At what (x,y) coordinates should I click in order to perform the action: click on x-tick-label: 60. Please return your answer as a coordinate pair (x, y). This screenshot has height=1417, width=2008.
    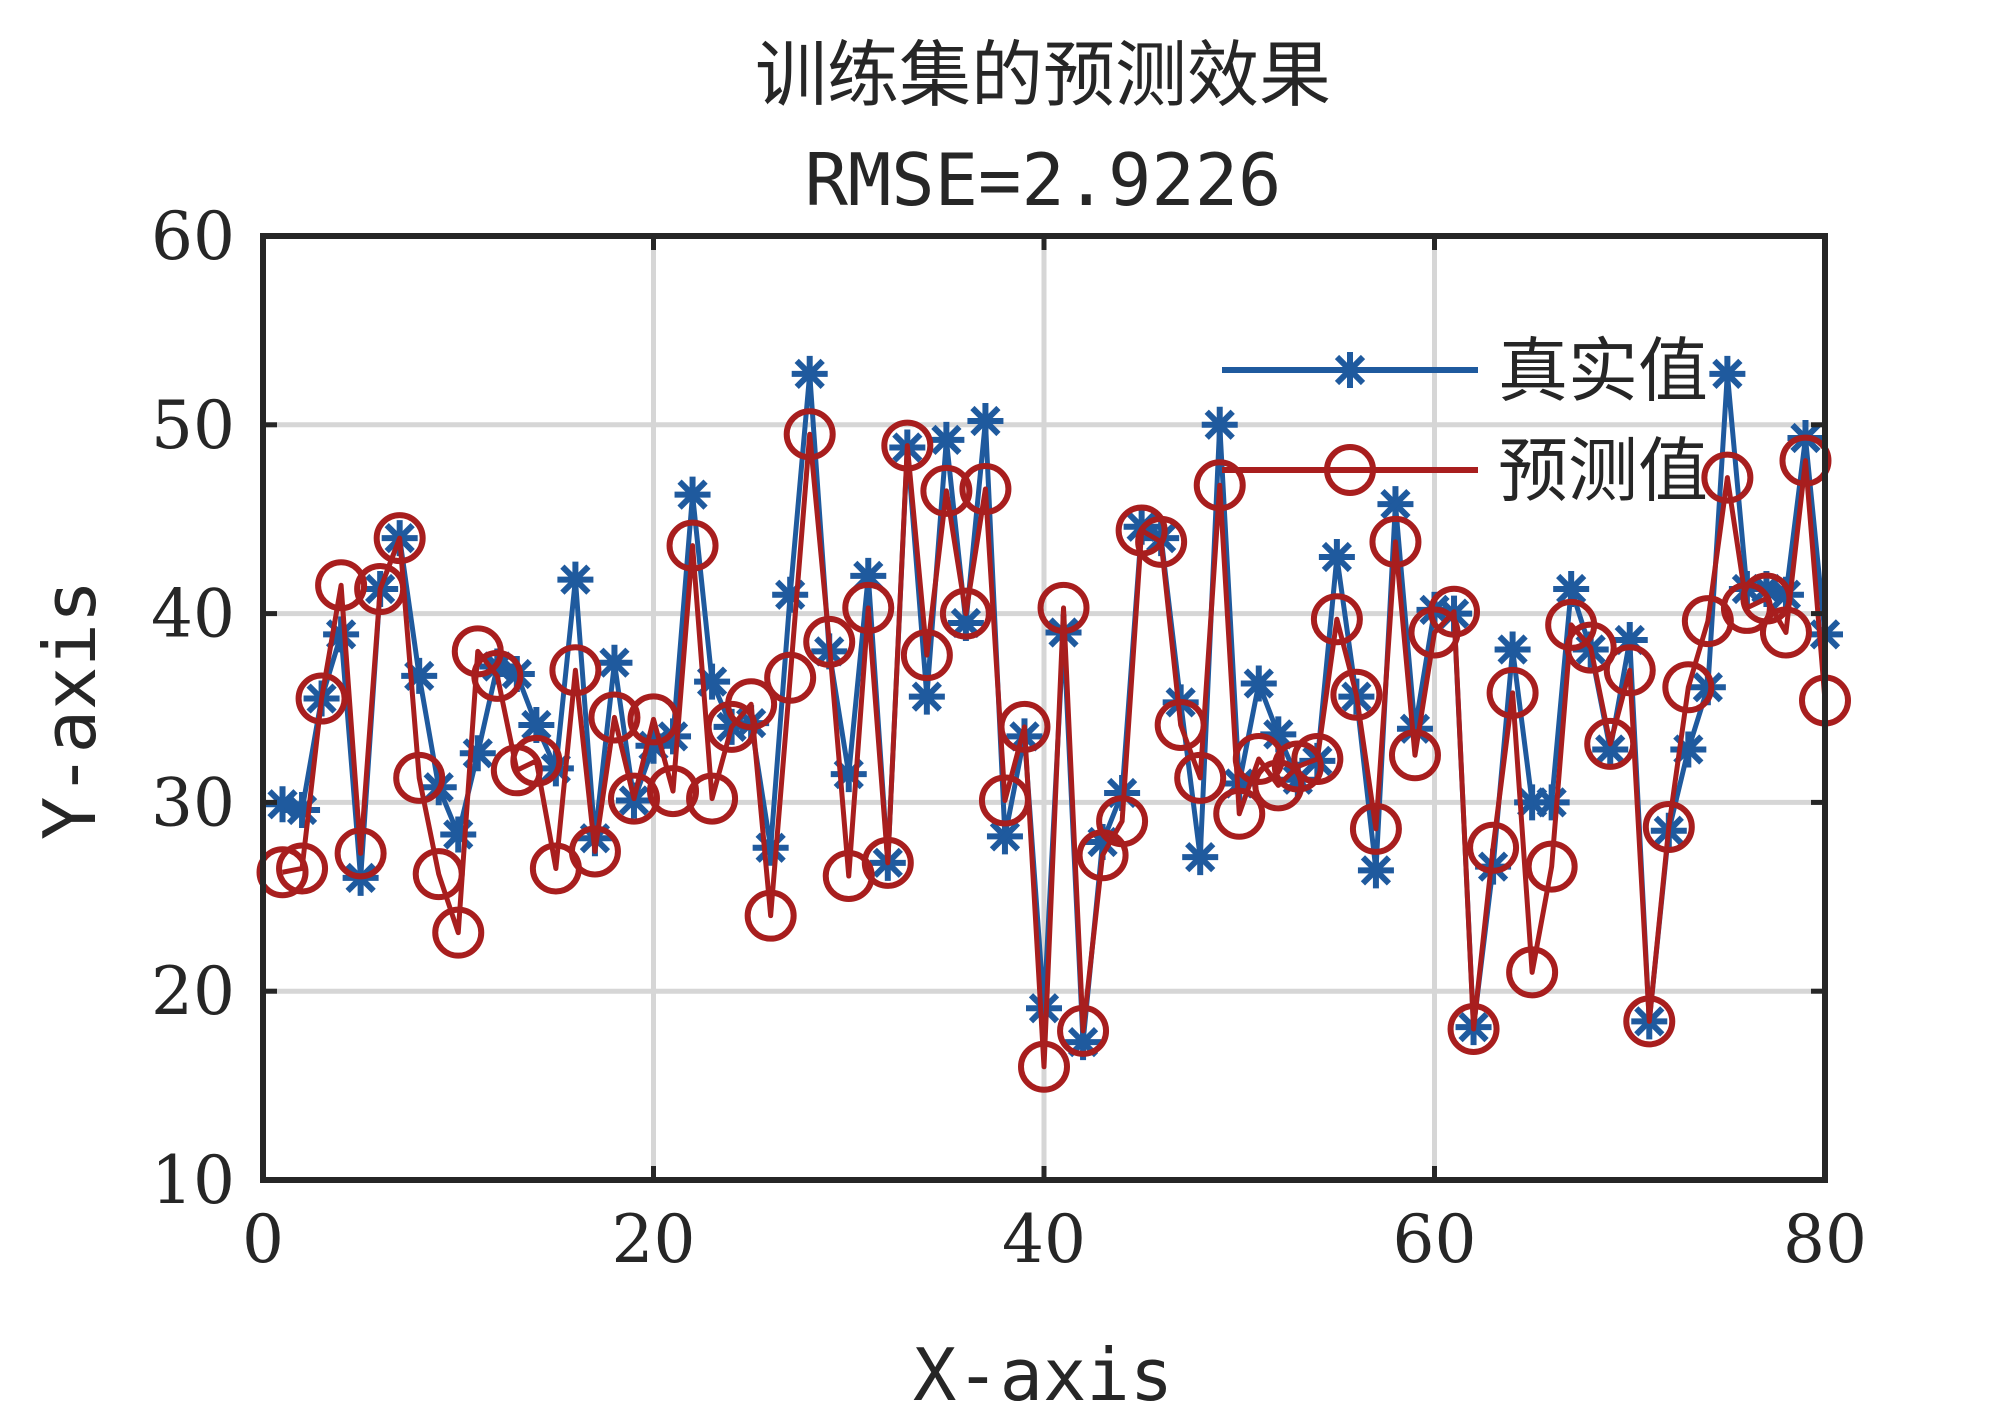
    Looking at the image, I should click on (1435, 1239).